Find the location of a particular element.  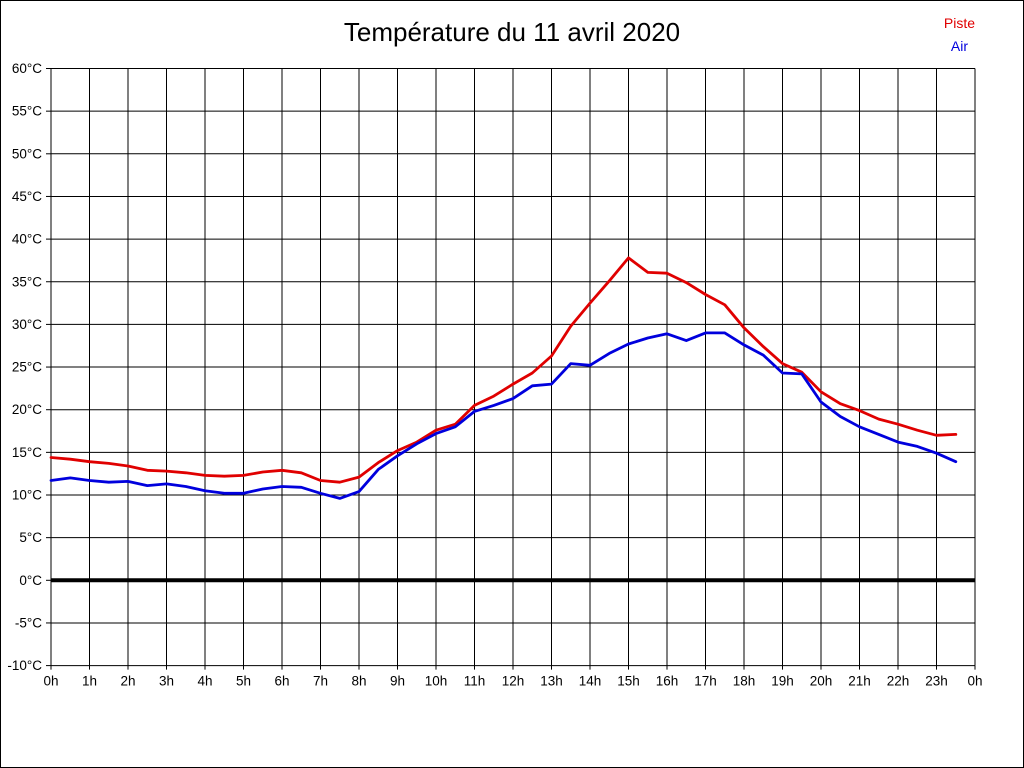

svg-text: 8h is located at coordinates (358, 681).